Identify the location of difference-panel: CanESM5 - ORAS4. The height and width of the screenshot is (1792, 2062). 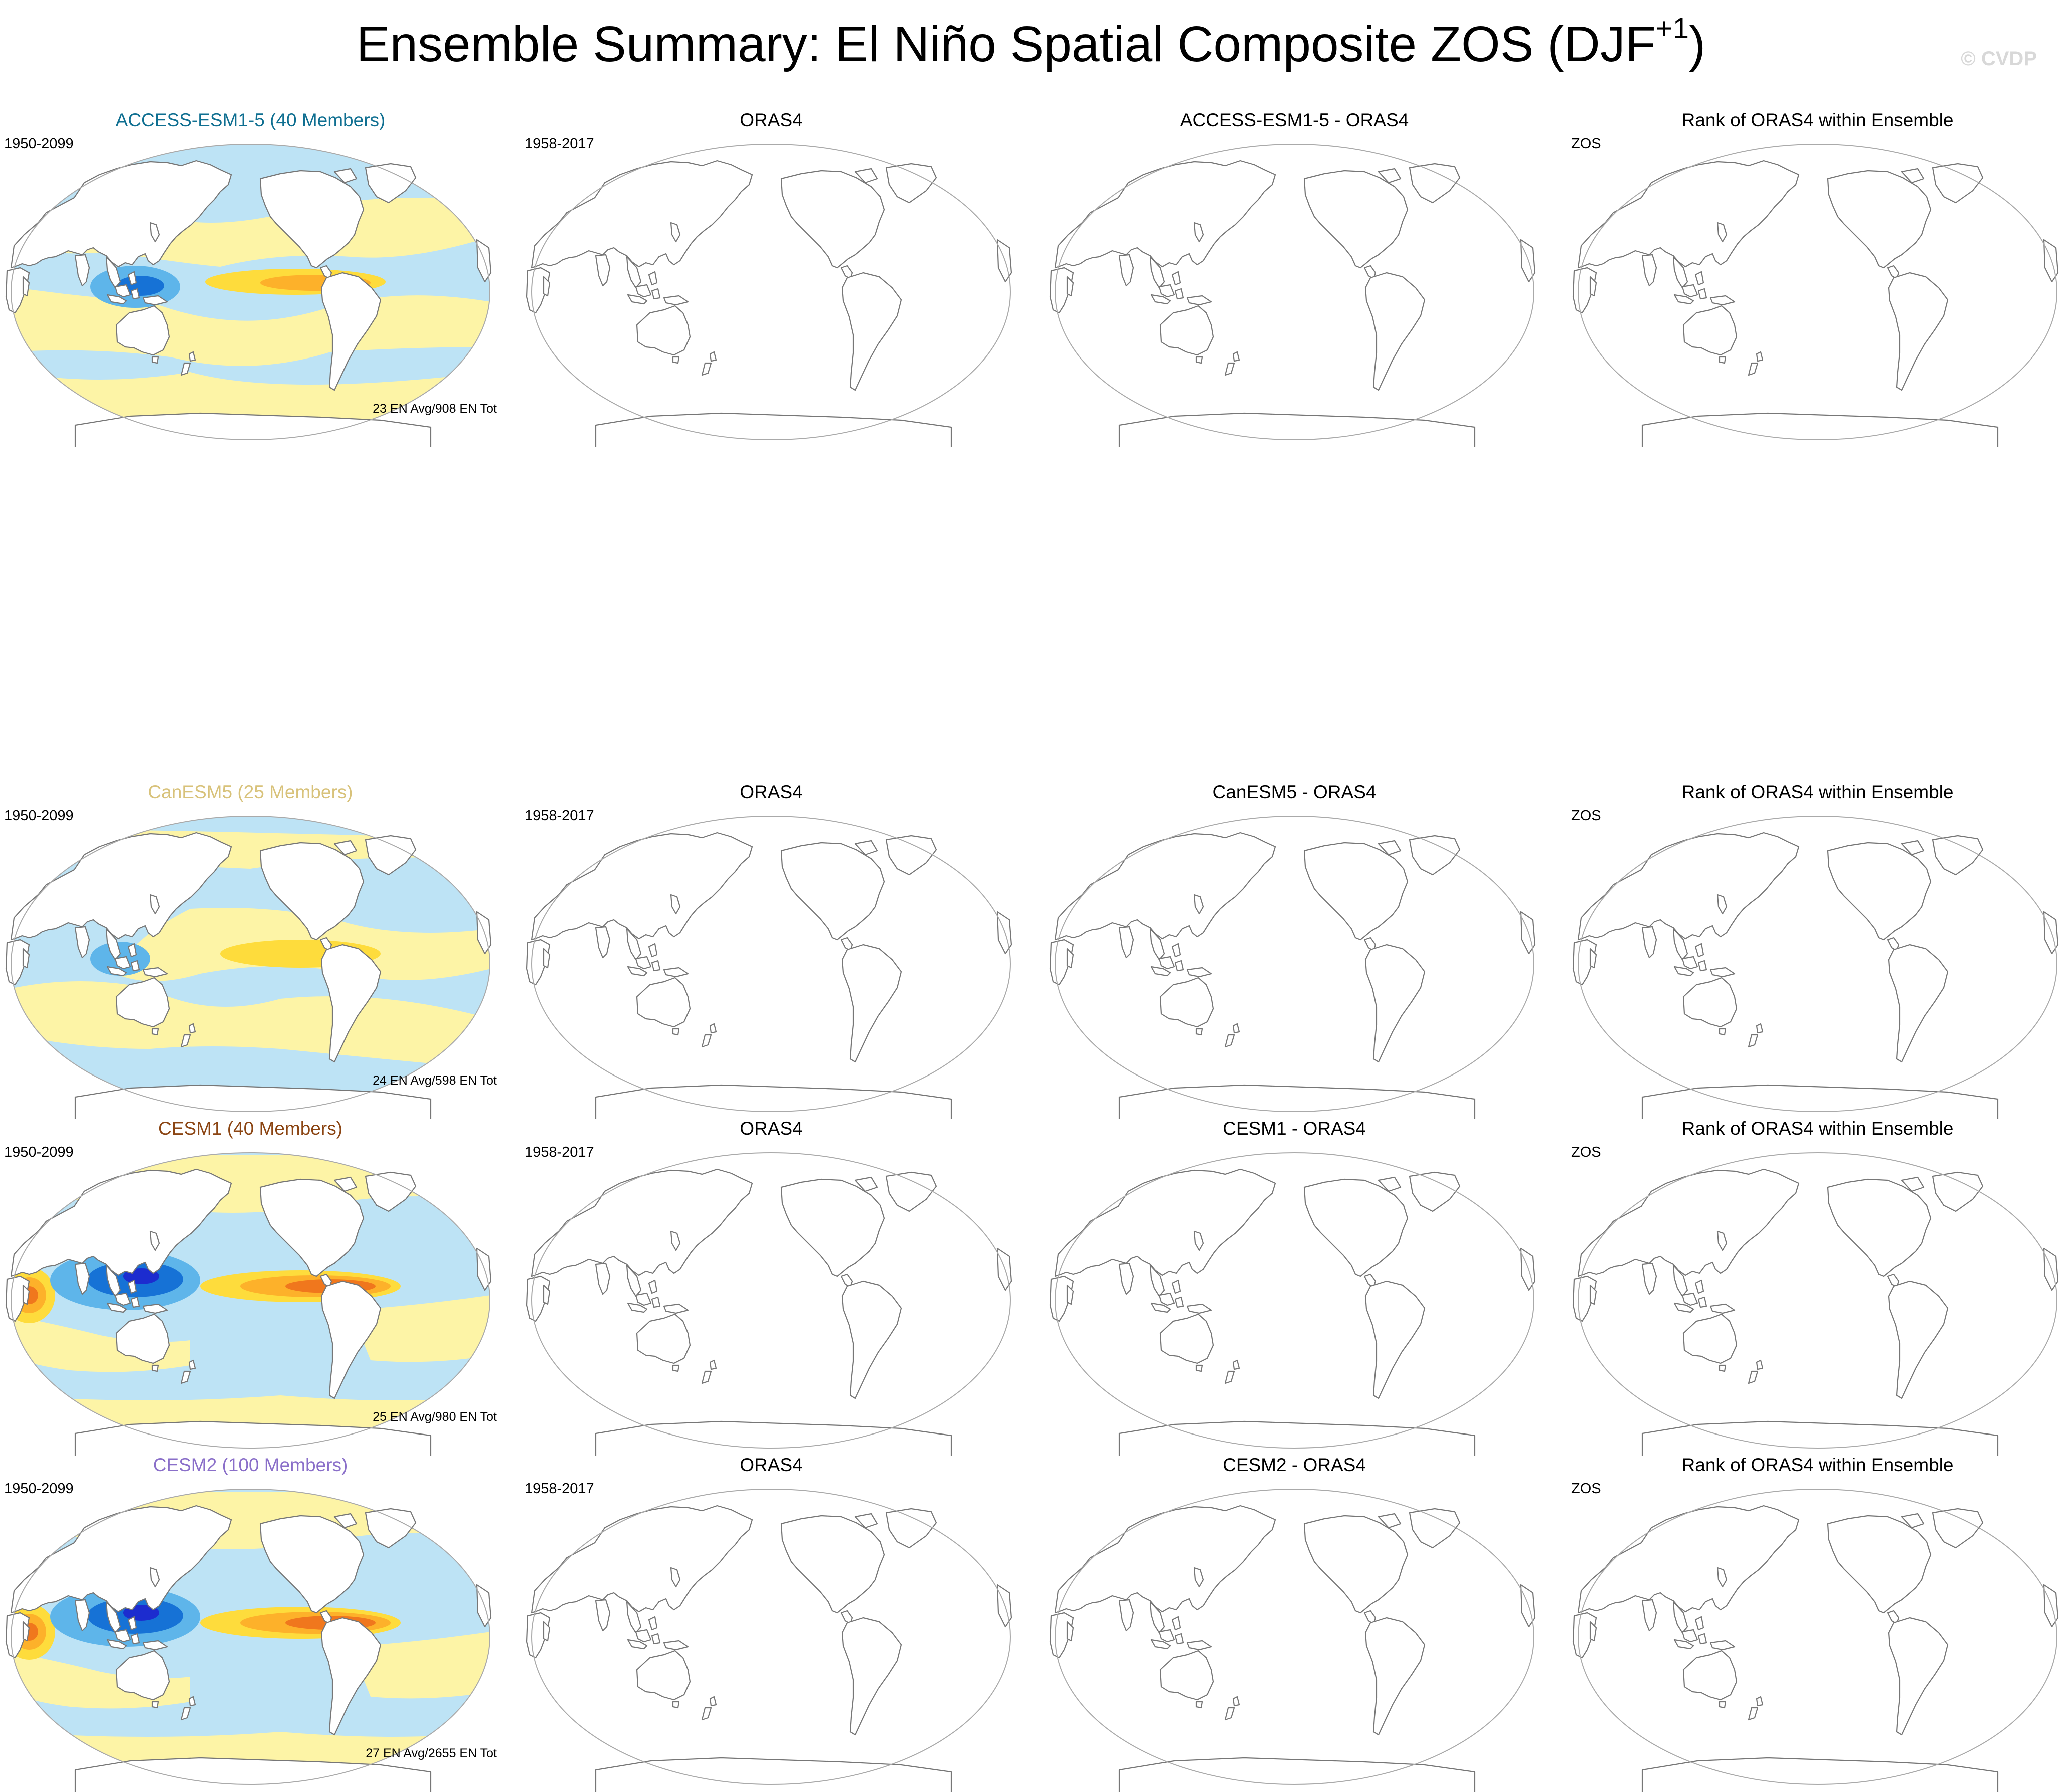
(1294, 936).